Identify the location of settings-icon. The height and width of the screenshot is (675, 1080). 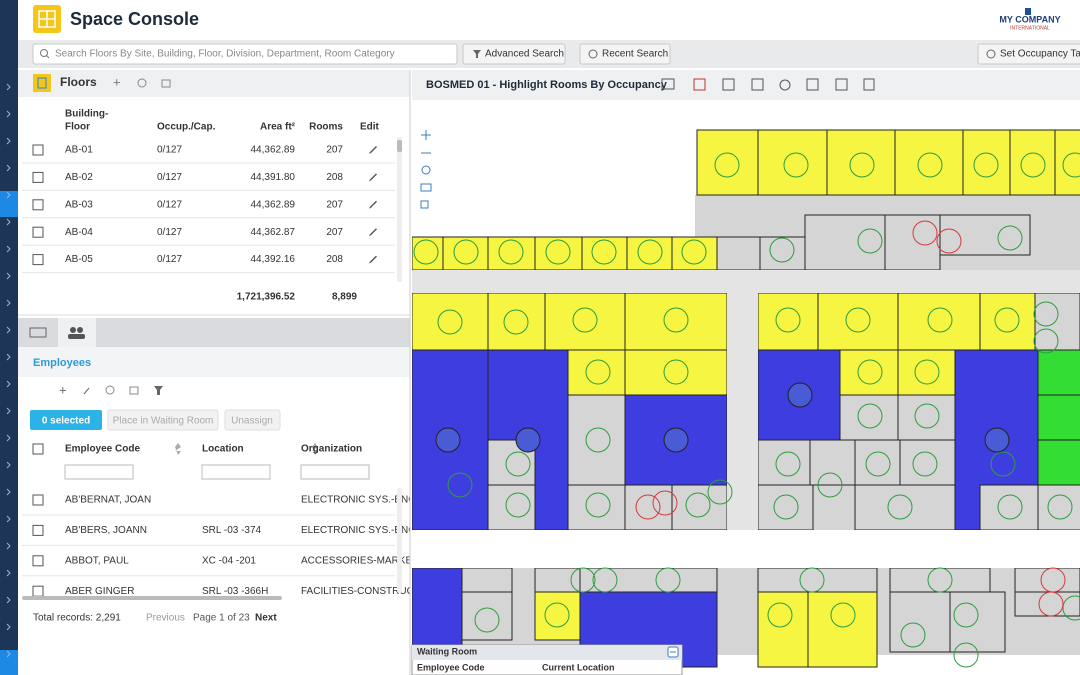
(142, 83).